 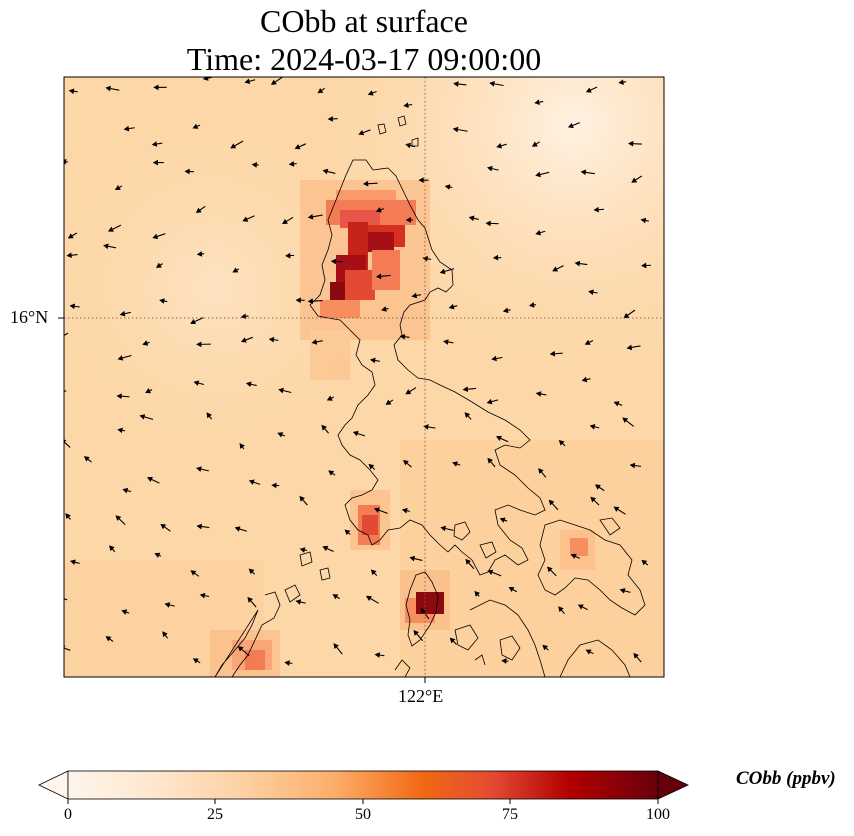 What do you see at coordinates (29, 317) in the screenshot?
I see `latitude-tick-label: 16°N` at bounding box center [29, 317].